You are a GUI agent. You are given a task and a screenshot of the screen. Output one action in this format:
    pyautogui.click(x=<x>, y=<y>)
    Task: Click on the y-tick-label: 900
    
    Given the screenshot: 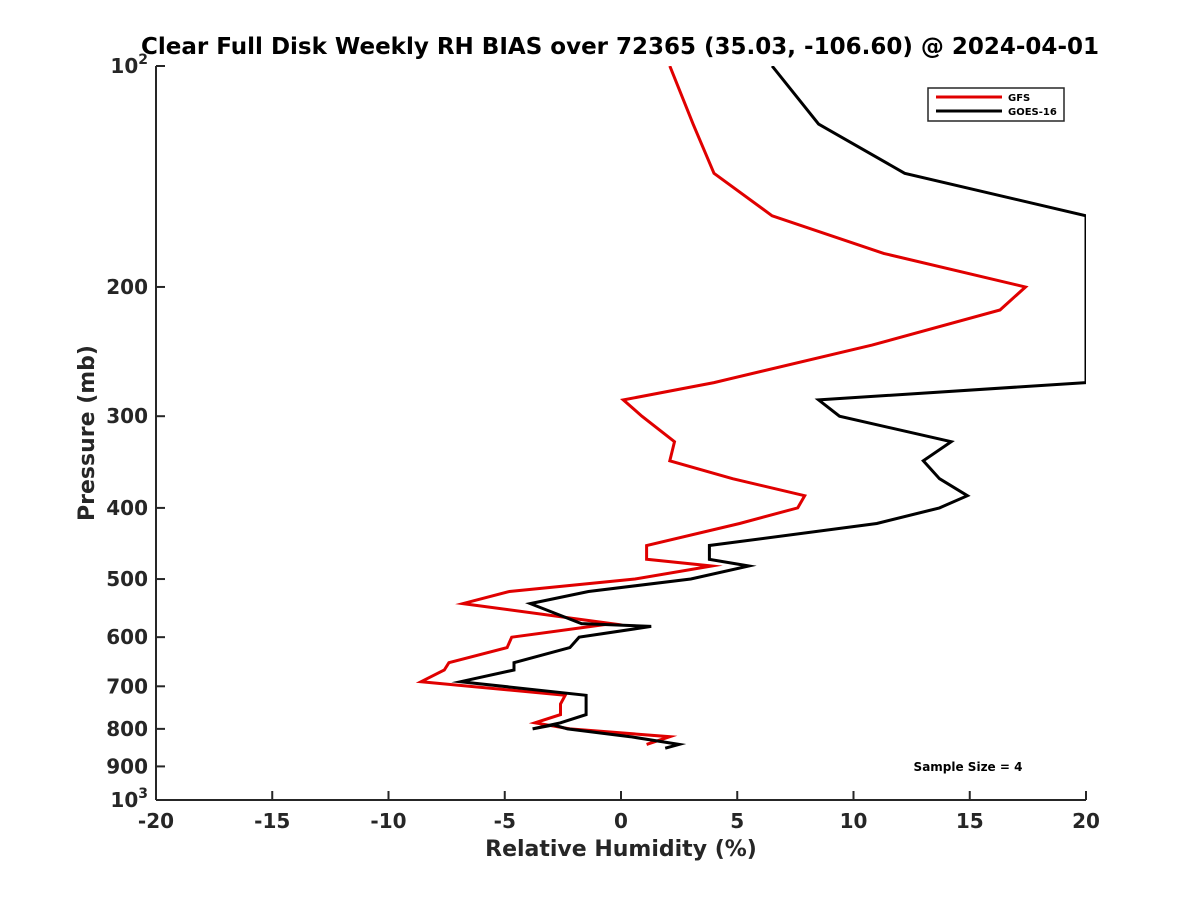 What is the action you would take?
    pyautogui.click(x=127, y=766)
    